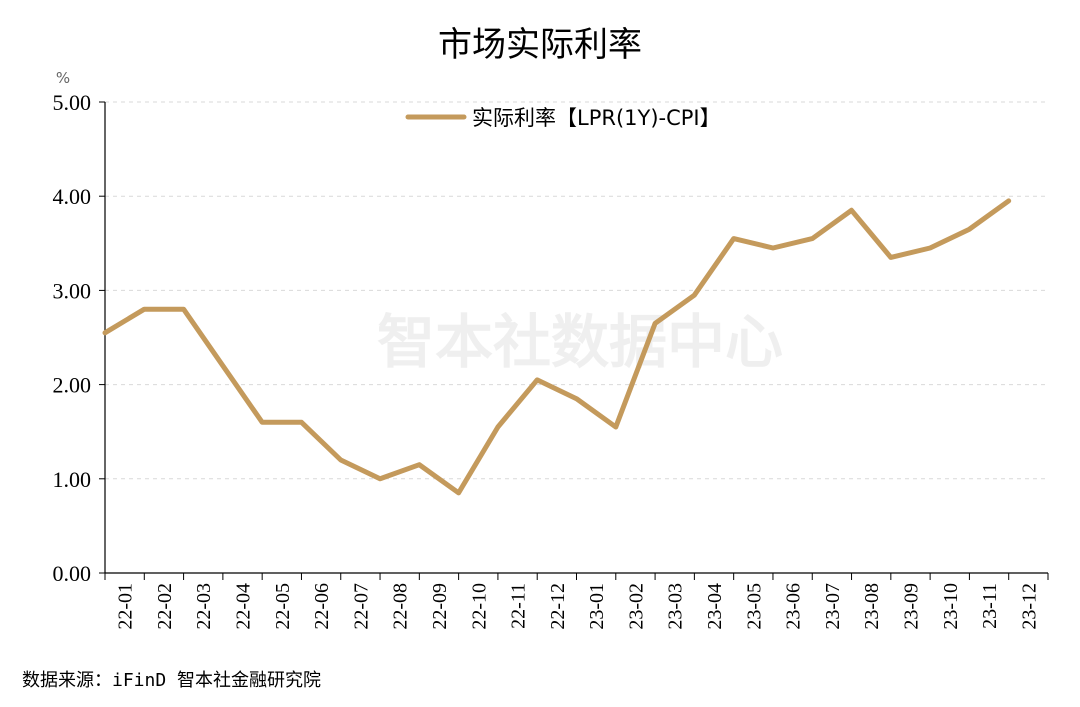 The image size is (1080, 707). I want to click on x-tick-label: 23-06, so click(794, 606).